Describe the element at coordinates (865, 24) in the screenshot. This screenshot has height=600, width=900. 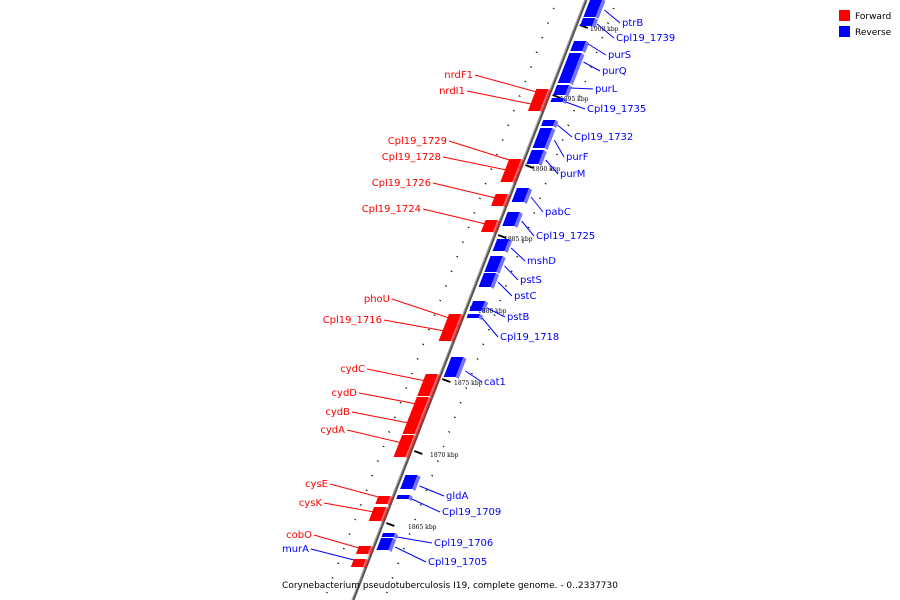
I see `legend: Forward Reverse` at that location.